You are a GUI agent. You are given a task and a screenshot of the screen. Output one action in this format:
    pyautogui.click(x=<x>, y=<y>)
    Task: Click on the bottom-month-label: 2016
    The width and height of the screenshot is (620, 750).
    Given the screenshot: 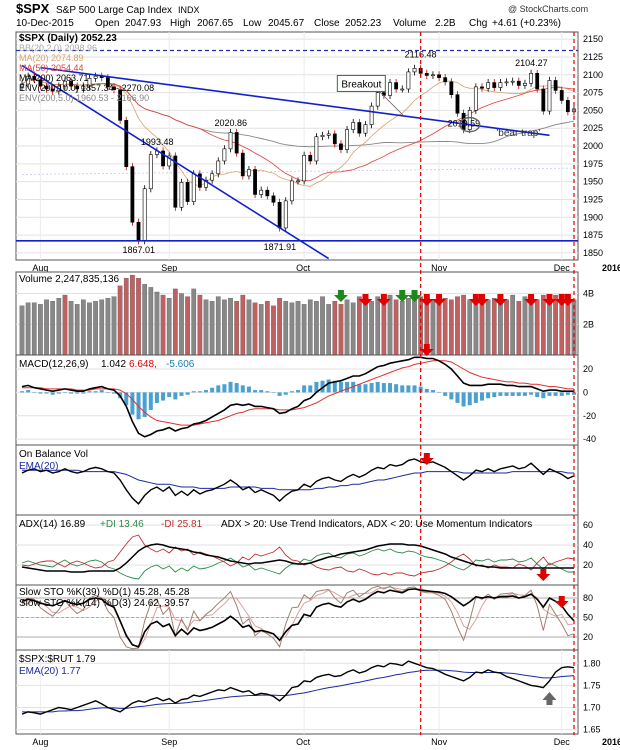 What is the action you would take?
    pyautogui.click(x=611, y=742)
    